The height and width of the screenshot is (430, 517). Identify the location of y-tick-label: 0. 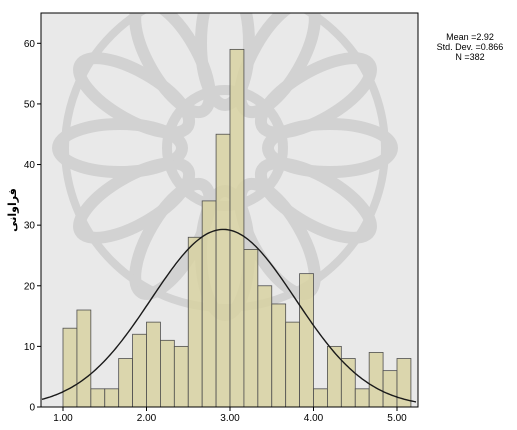
(32, 408).